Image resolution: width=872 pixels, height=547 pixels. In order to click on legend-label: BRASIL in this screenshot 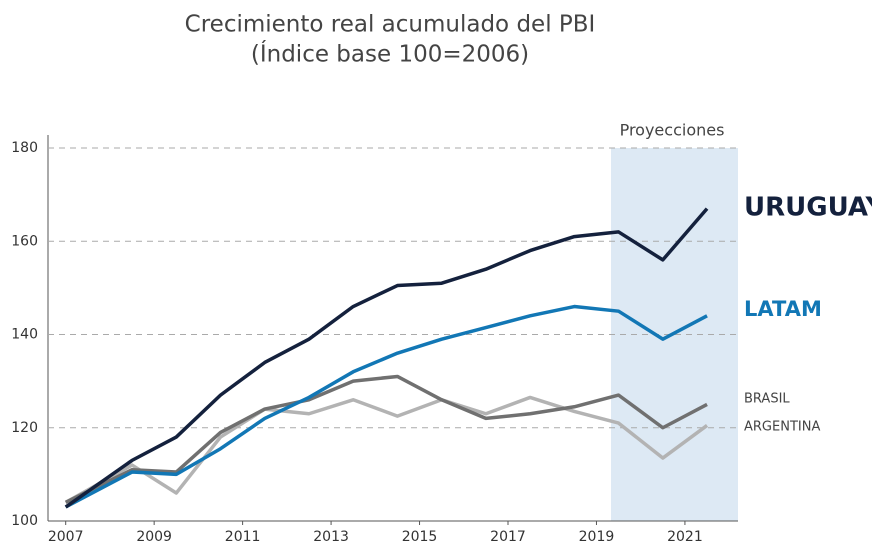, I will do `click(767, 399)`.